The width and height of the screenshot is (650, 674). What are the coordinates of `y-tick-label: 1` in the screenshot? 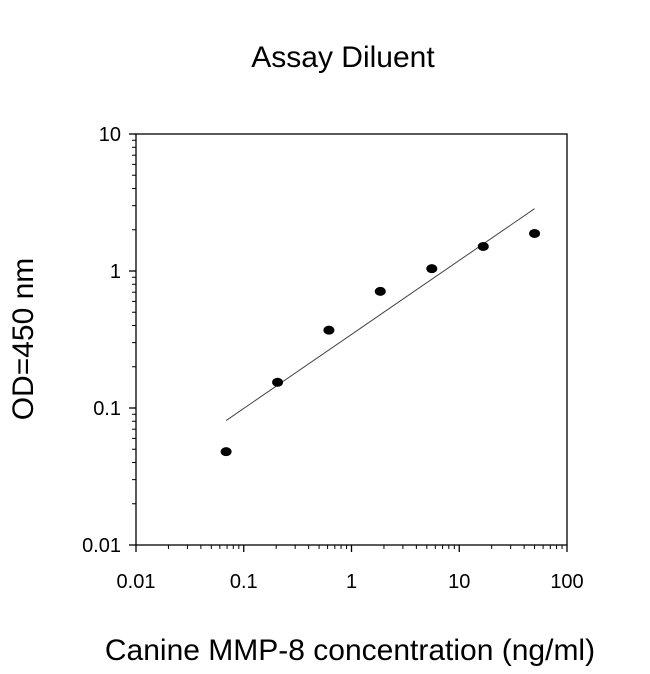 It's located at (115, 272).